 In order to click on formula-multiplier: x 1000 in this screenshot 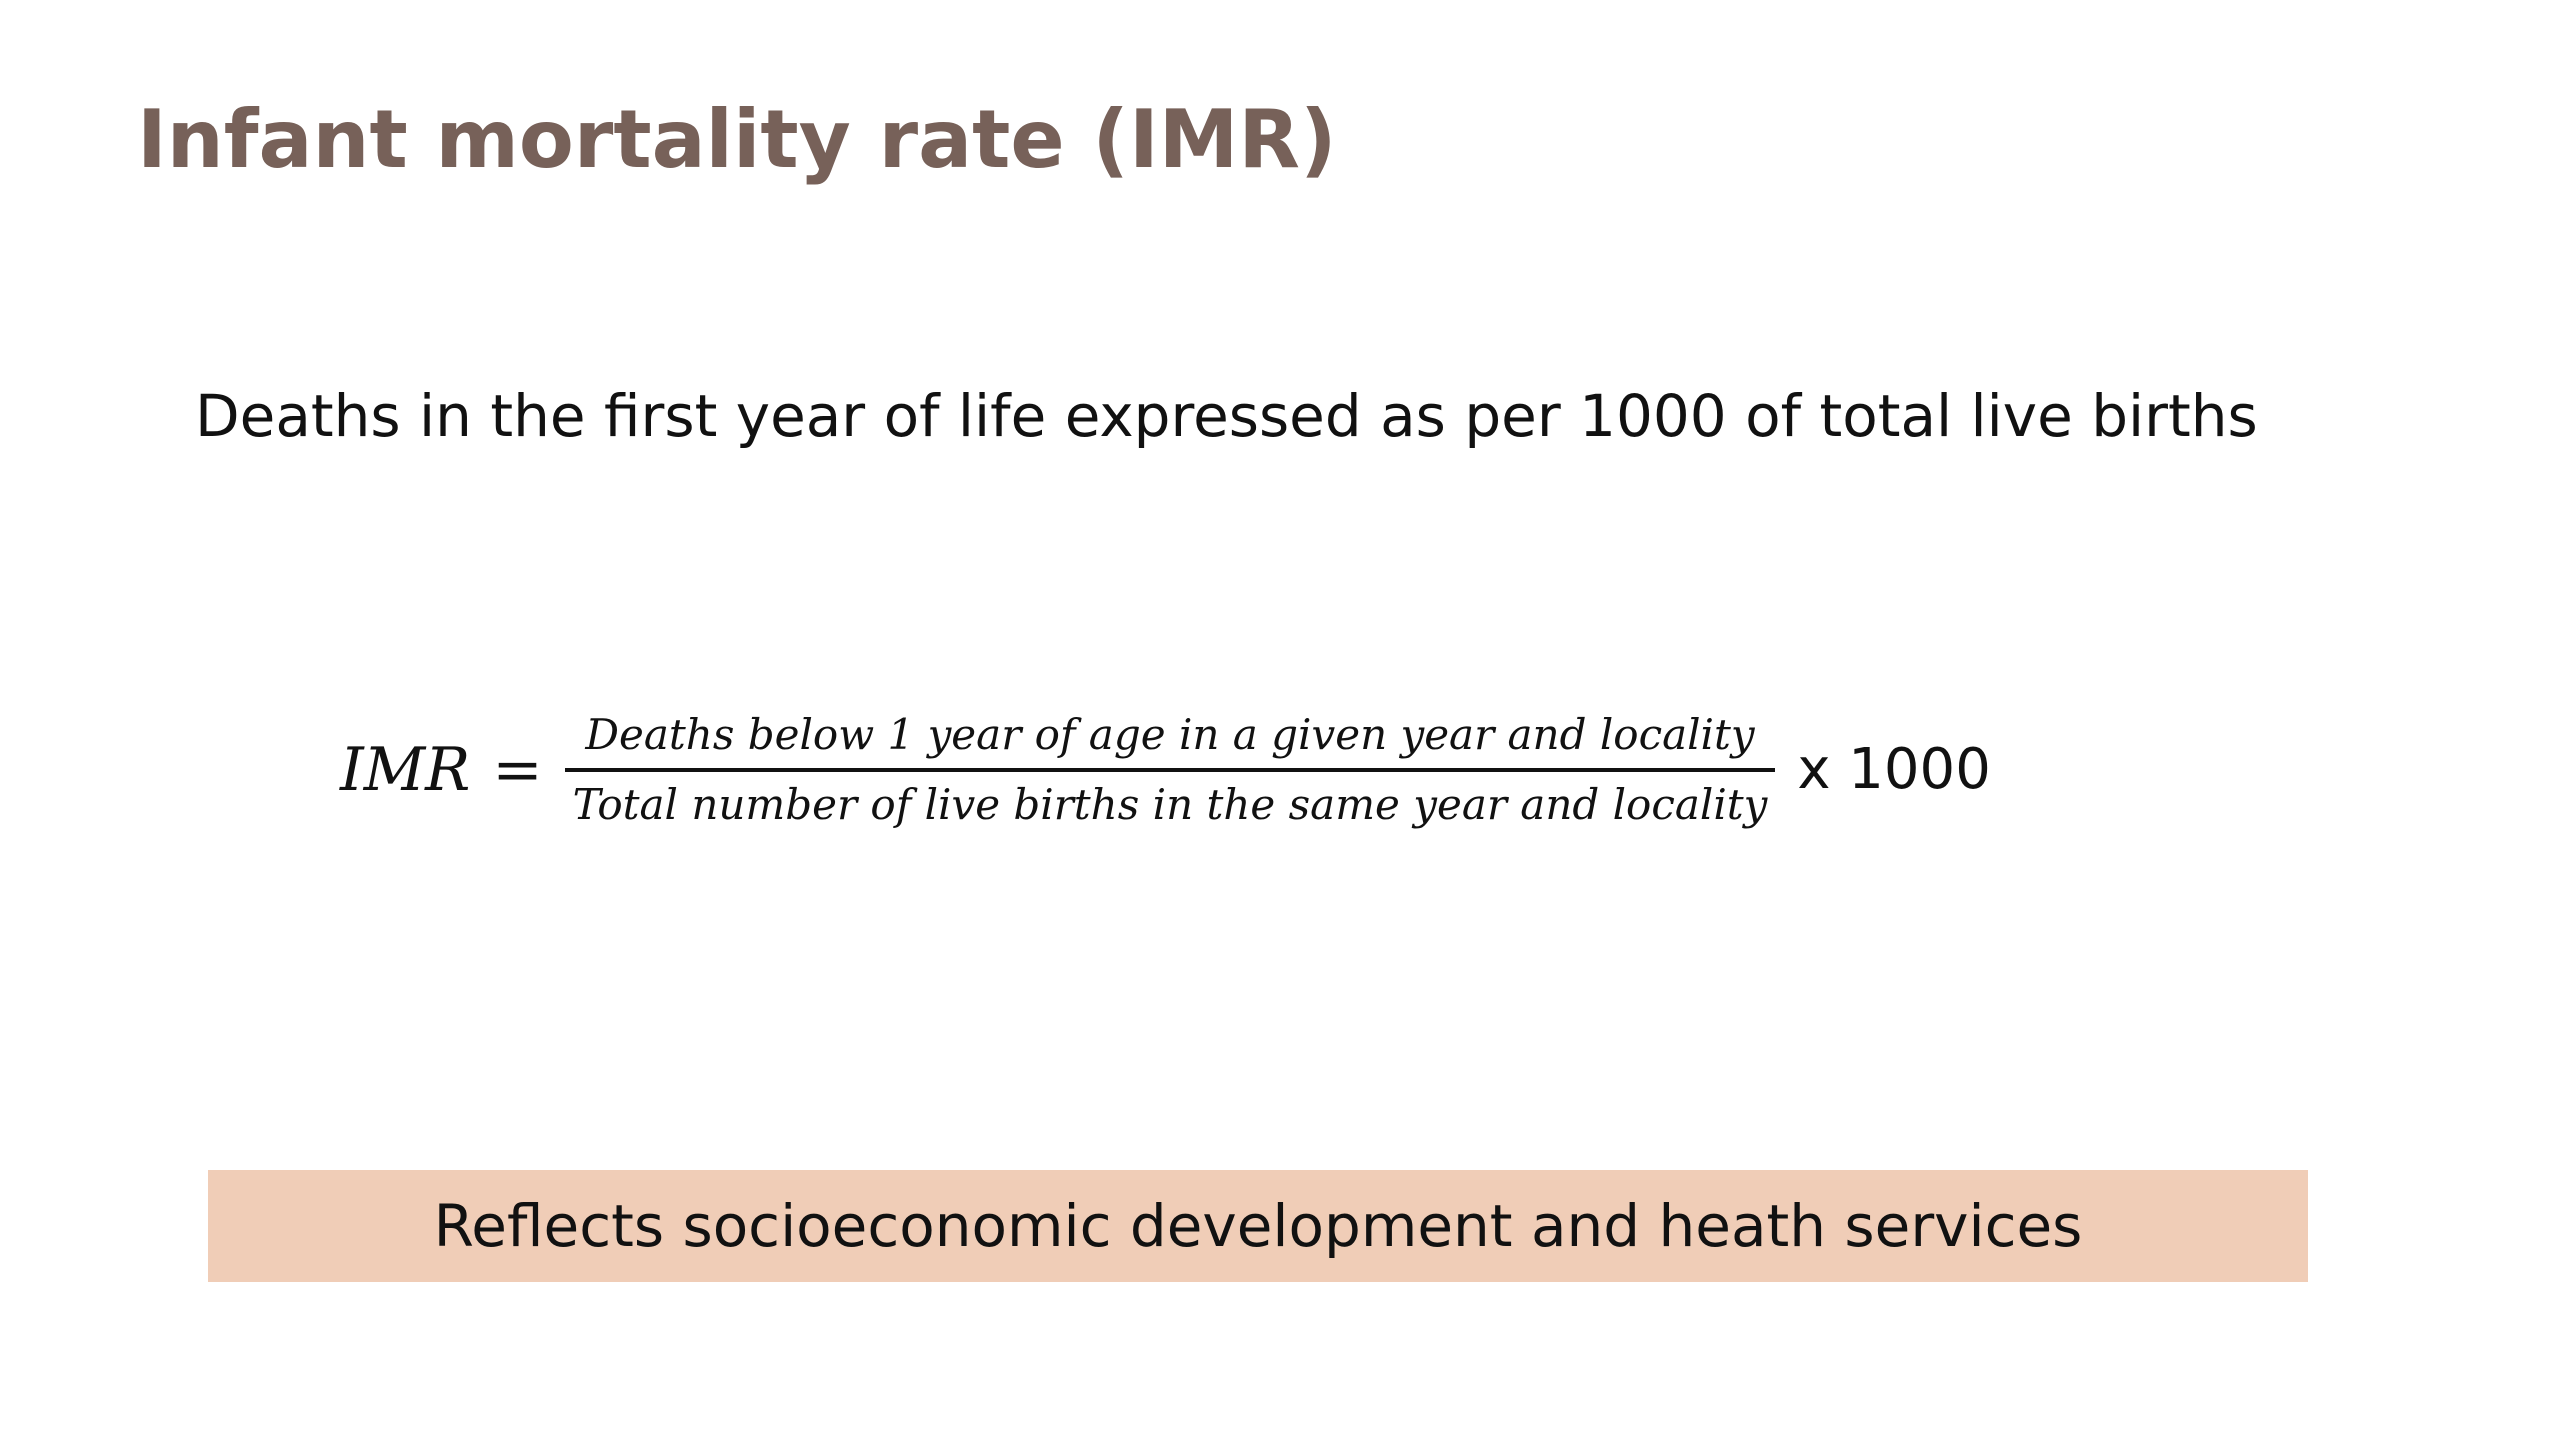, I will do `click(1894, 769)`.